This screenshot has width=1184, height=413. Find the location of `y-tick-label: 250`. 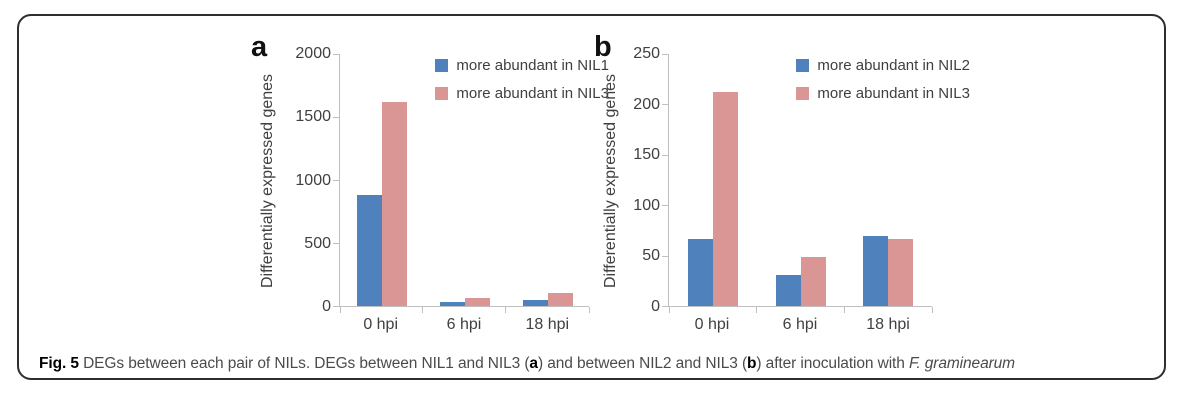

y-tick-label: 250 is located at coordinates (646, 53).